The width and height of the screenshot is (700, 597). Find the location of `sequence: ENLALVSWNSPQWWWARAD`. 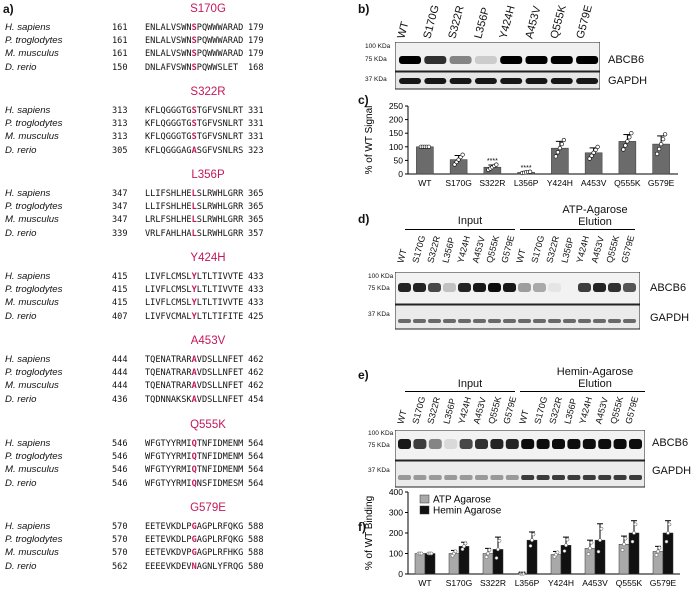

sequence: ENLALVSWNSPQWWWARAD is located at coordinates (194, 41).